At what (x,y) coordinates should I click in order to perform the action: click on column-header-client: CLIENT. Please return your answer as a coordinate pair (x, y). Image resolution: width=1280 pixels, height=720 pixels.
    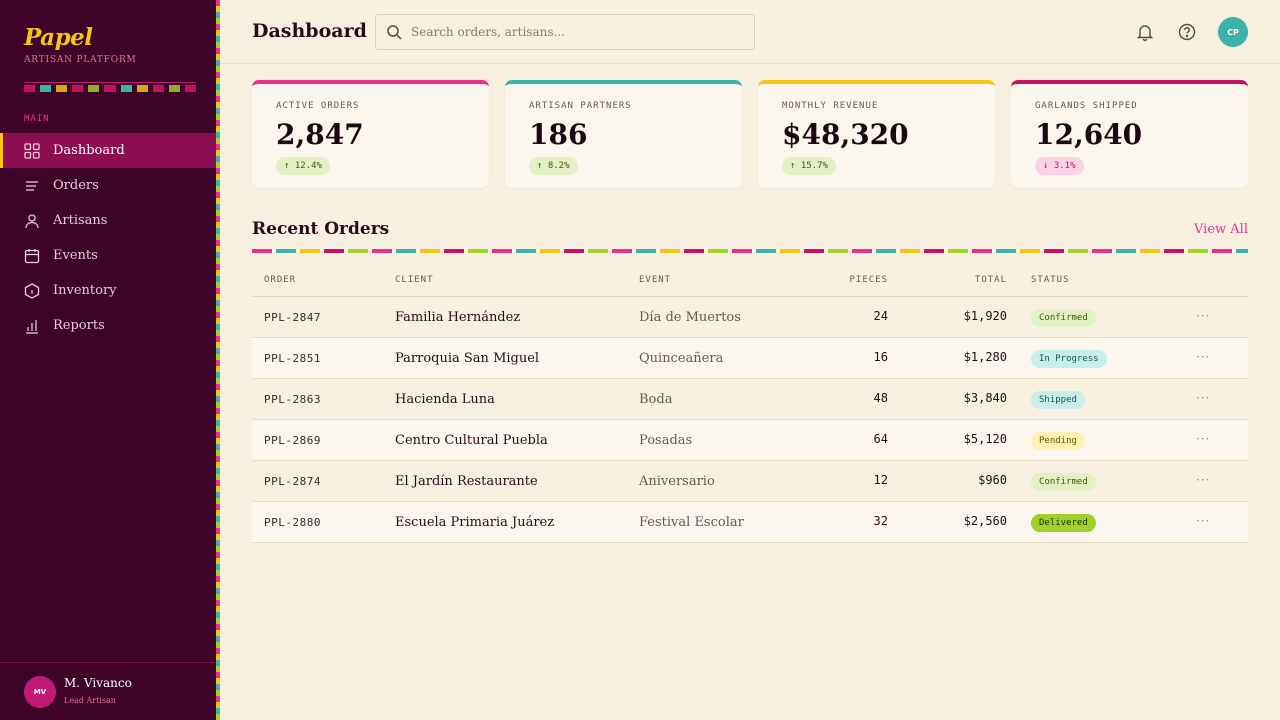
    Looking at the image, I should click on (414, 280).